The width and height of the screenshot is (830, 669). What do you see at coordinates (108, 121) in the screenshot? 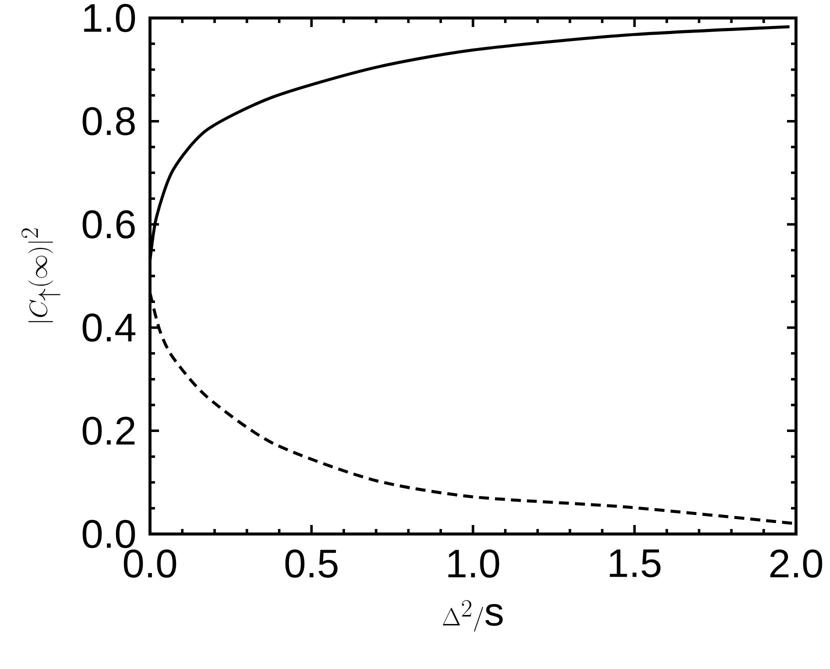
I see `y-tick-label: 0.8` at bounding box center [108, 121].